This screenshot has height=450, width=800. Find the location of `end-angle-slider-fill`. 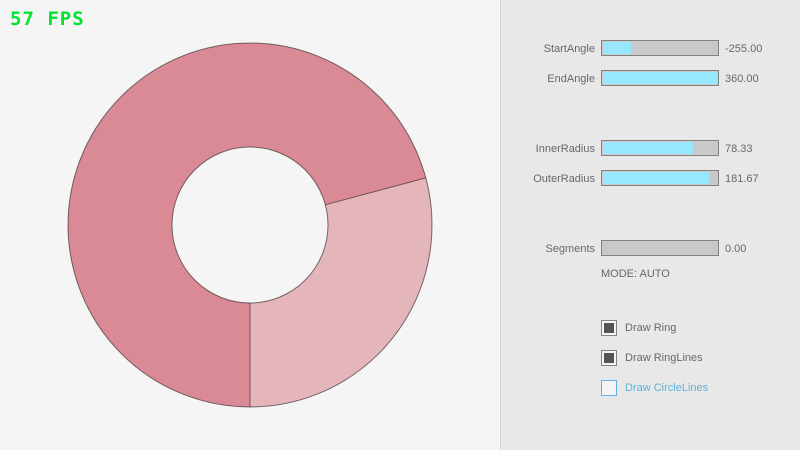

end-angle-slider-fill is located at coordinates (660, 78).